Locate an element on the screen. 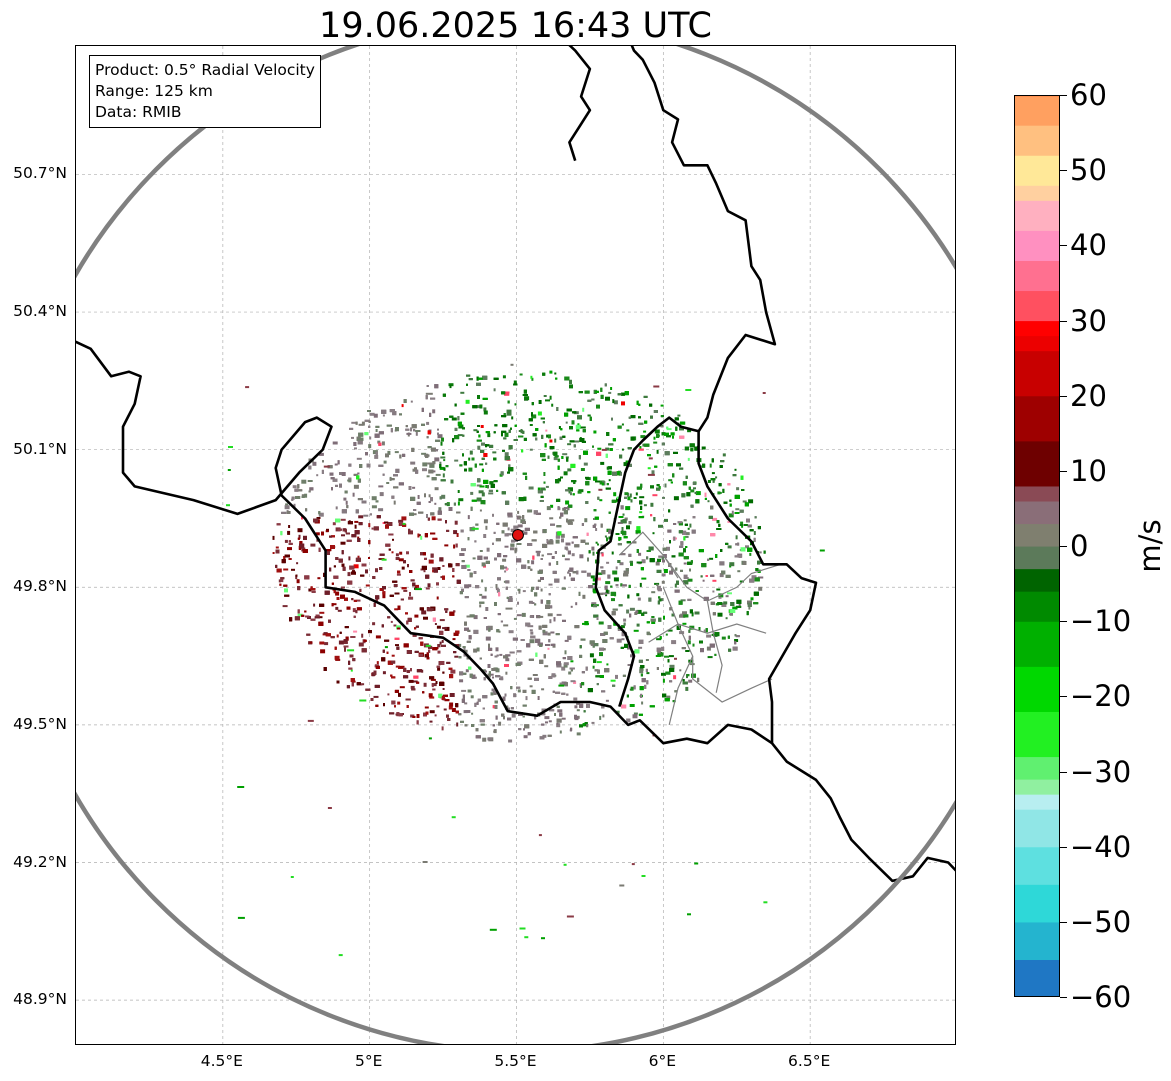 The width and height of the screenshot is (1171, 1081). lat-tick-label: 49.8°N is located at coordinates (40, 586).